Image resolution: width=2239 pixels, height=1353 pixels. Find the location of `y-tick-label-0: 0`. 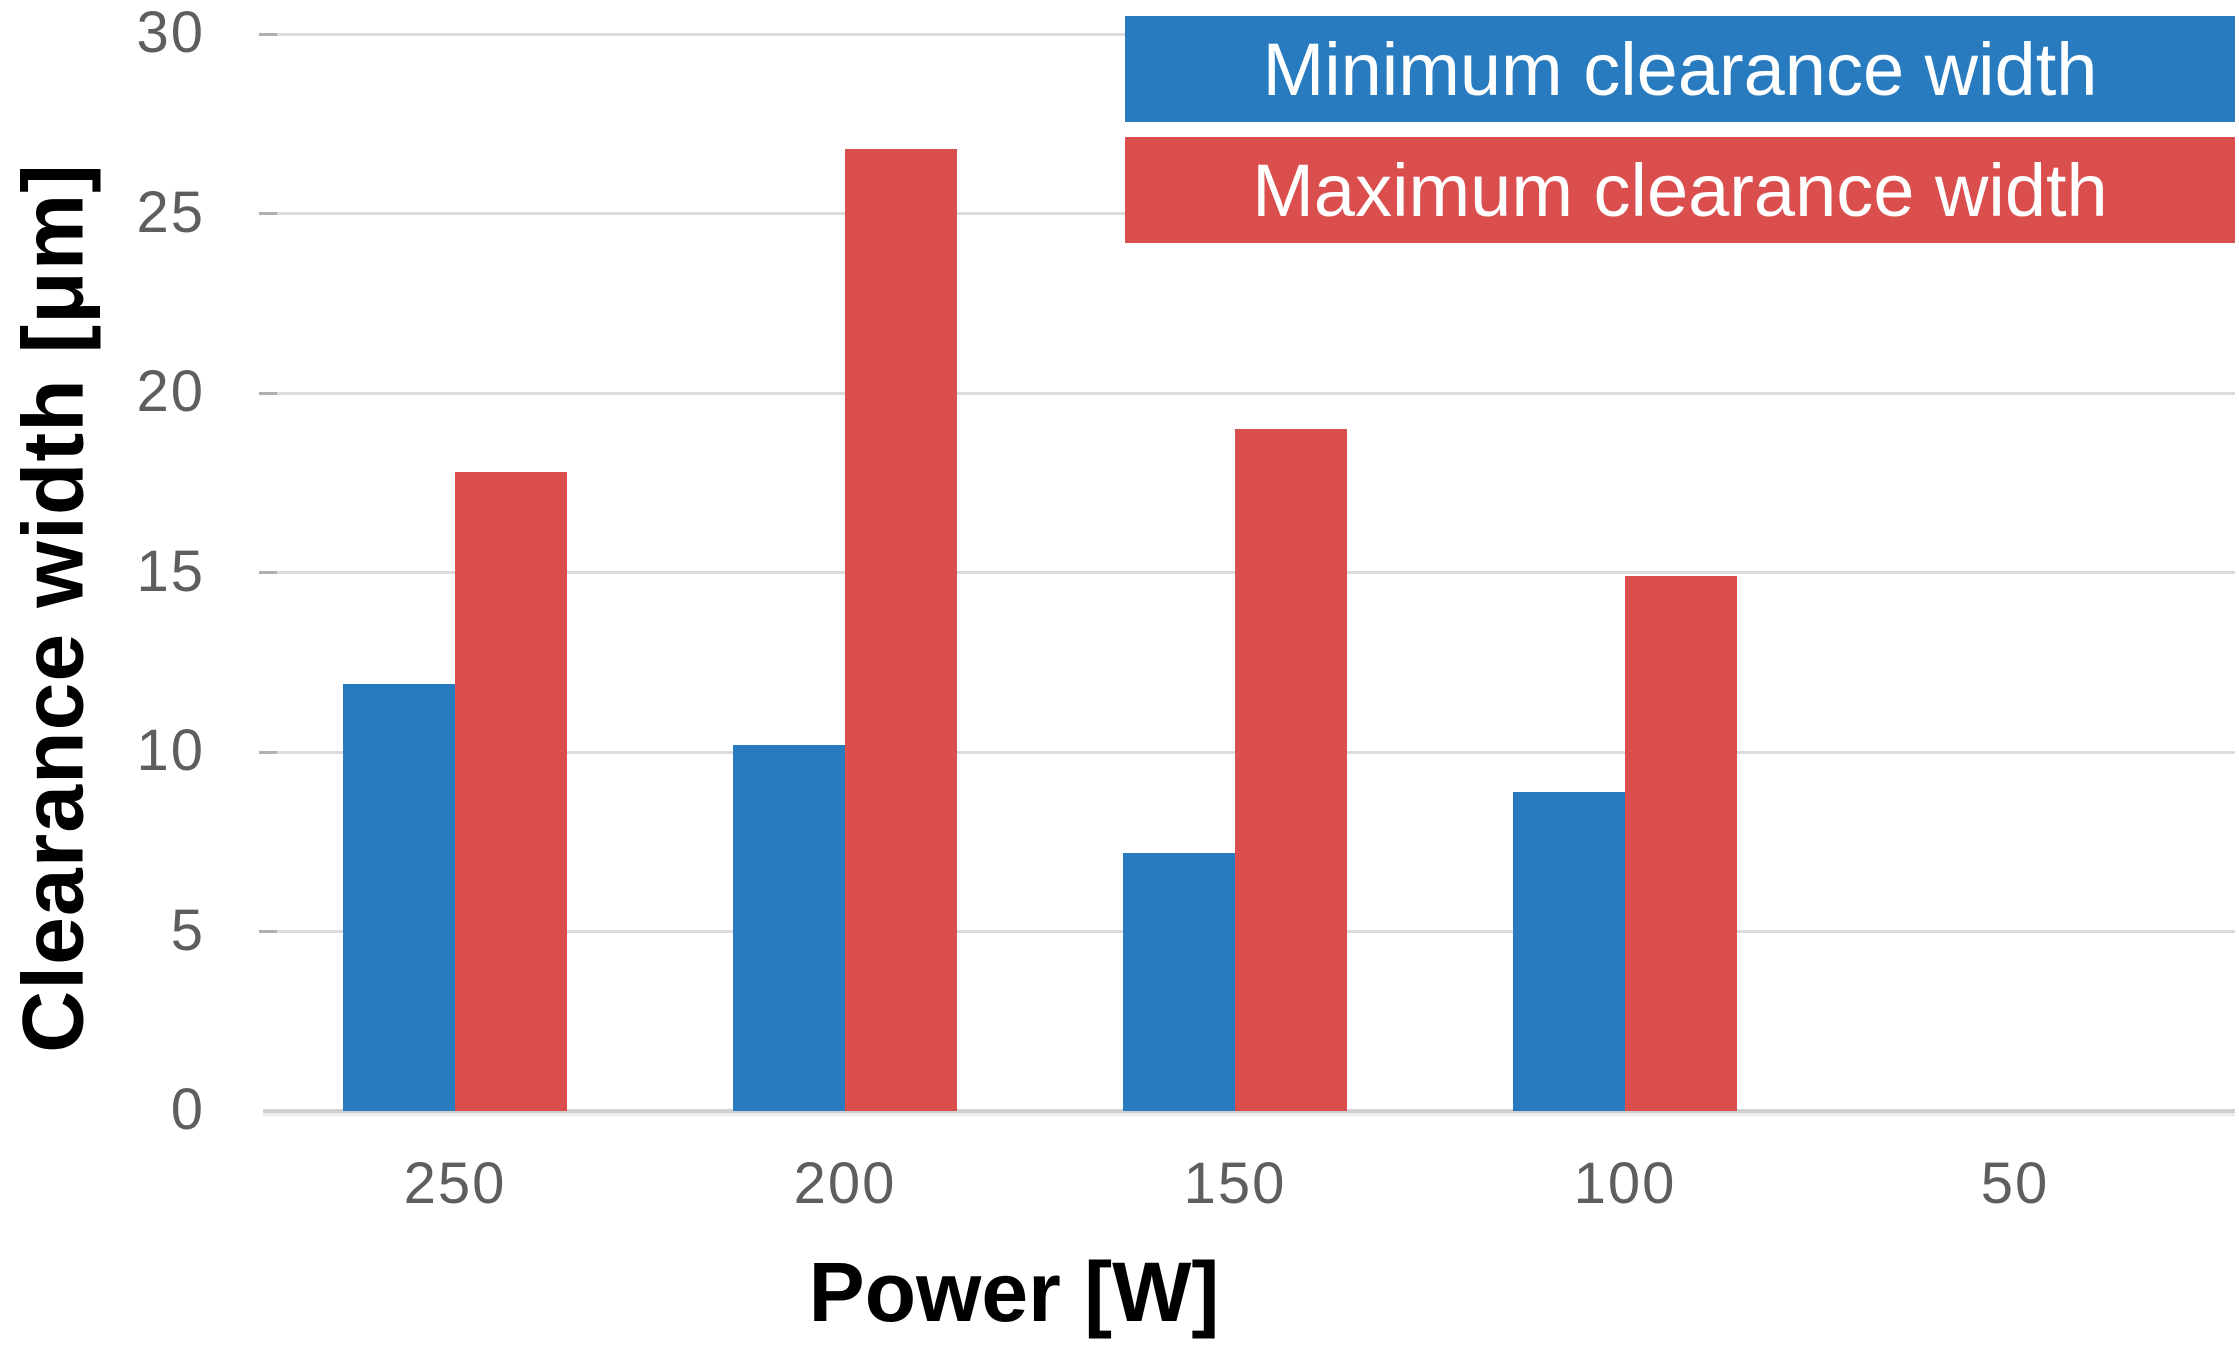

y-tick-label-0: 0 is located at coordinates (187, 1110).